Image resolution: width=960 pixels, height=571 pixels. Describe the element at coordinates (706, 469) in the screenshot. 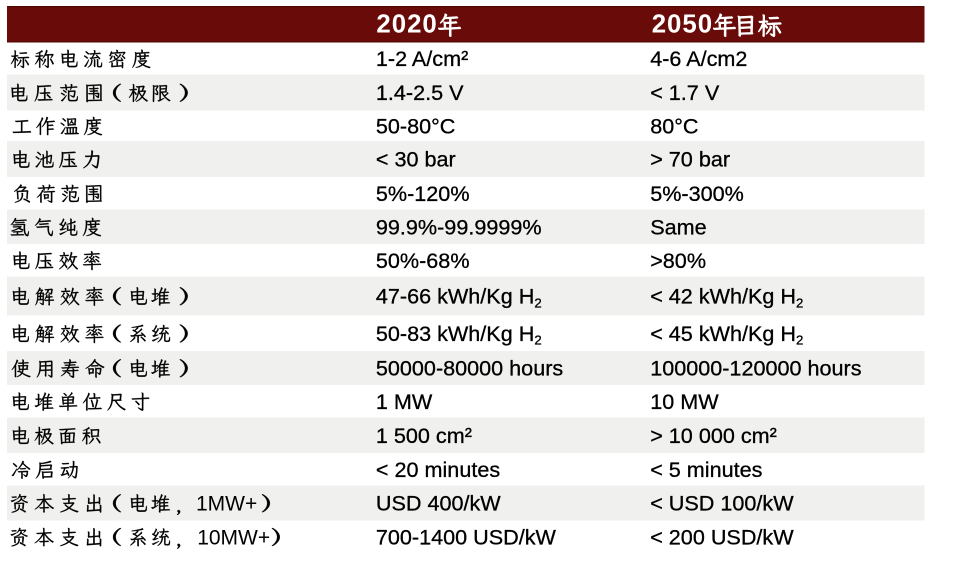

I see `svg-text: < 5 minutes` at that location.